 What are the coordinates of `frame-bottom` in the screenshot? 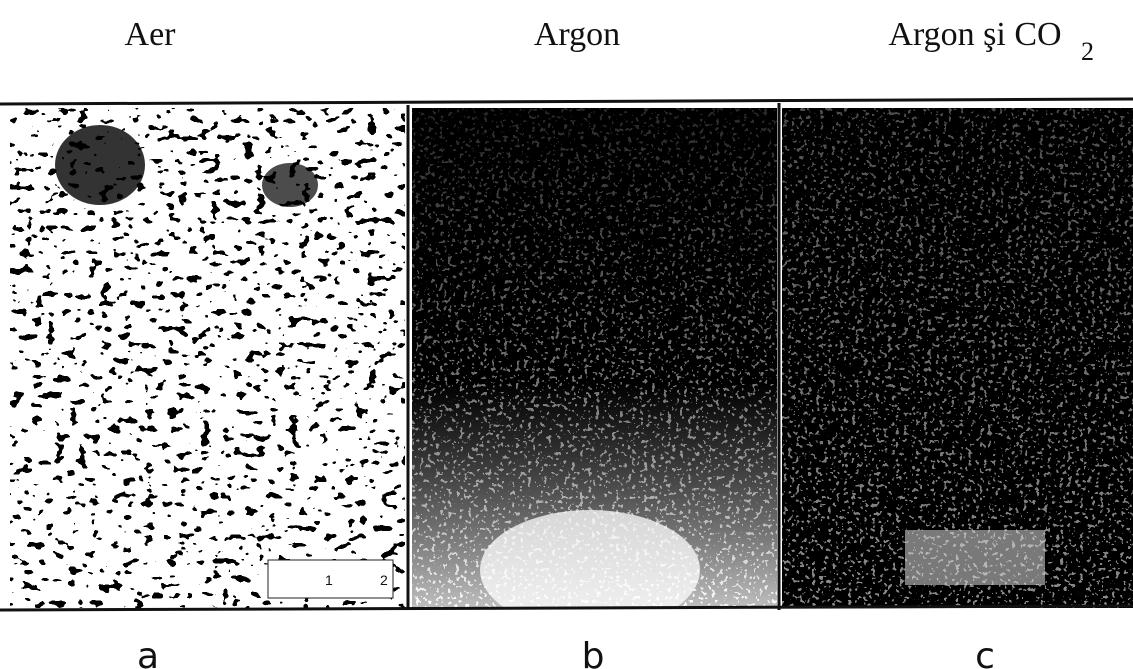 It's located at (566, 608).